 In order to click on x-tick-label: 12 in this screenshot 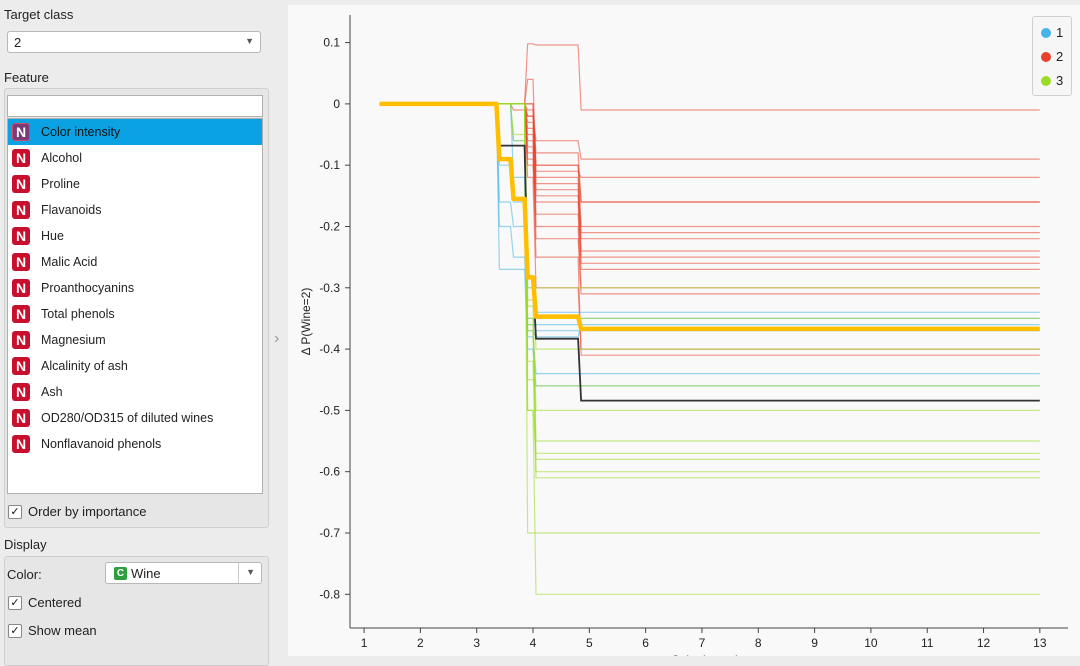, I will do `click(984, 643)`.